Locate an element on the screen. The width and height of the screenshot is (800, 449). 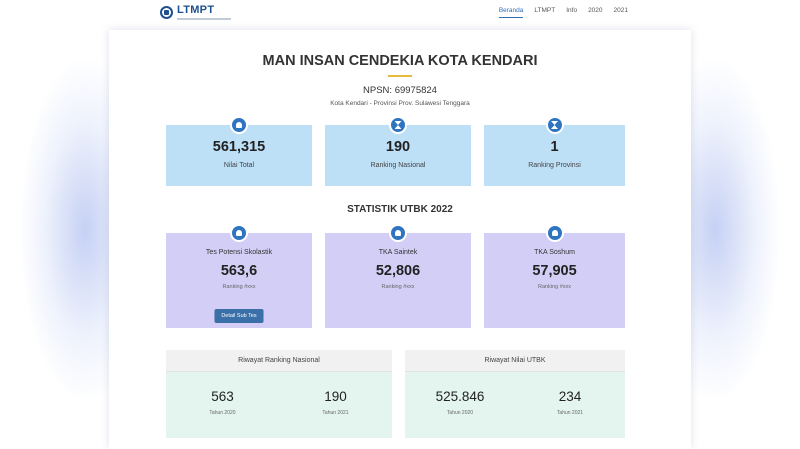
tka-saintek-title: TKA Saintek is located at coordinates (398, 252).